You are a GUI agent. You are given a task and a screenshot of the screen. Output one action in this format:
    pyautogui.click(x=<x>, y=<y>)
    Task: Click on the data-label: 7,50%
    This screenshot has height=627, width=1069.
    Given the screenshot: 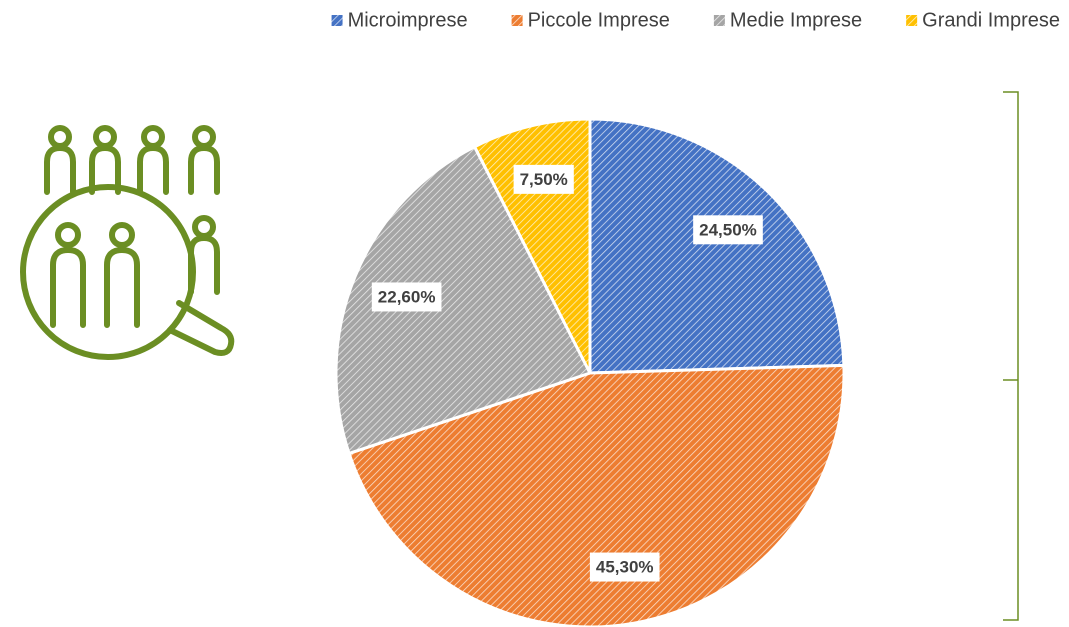 What is the action you would take?
    pyautogui.click(x=544, y=179)
    